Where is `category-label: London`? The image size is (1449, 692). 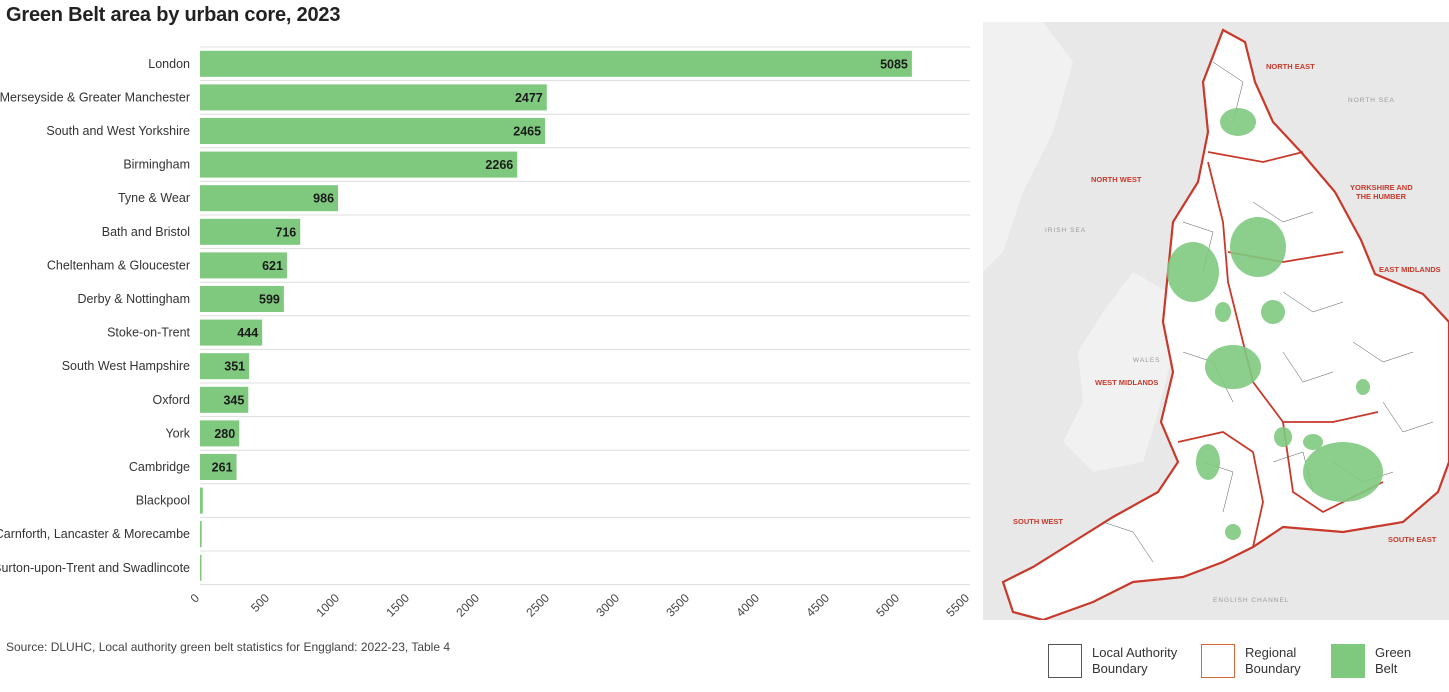 category-label: London is located at coordinates (169, 64).